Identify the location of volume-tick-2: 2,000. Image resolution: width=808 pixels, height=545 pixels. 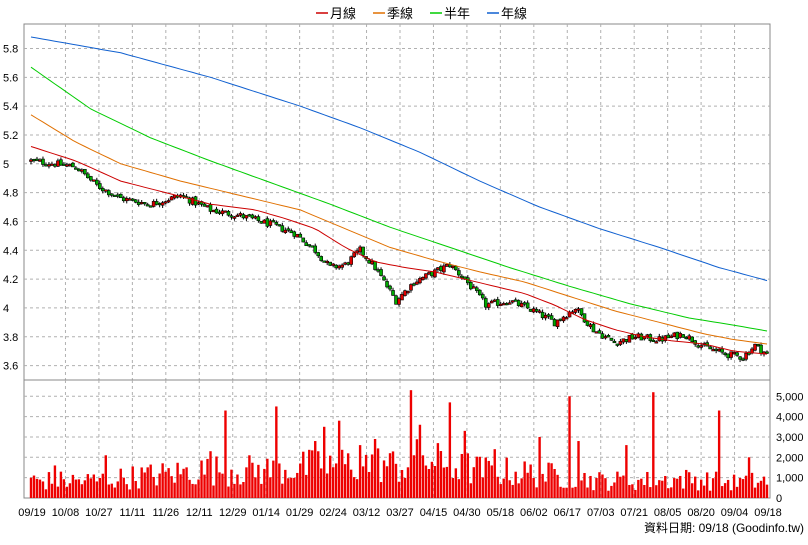
(790, 458).